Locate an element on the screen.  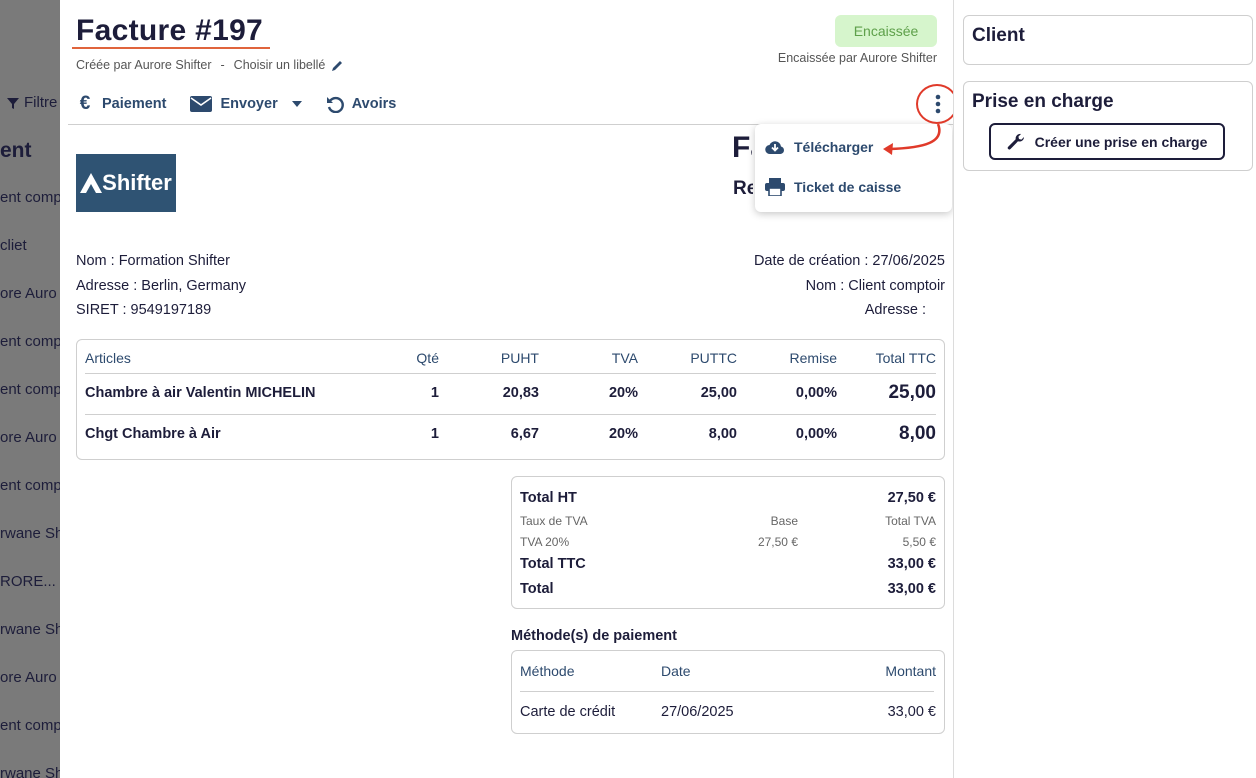
title-underline is located at coordinates (171, 48).